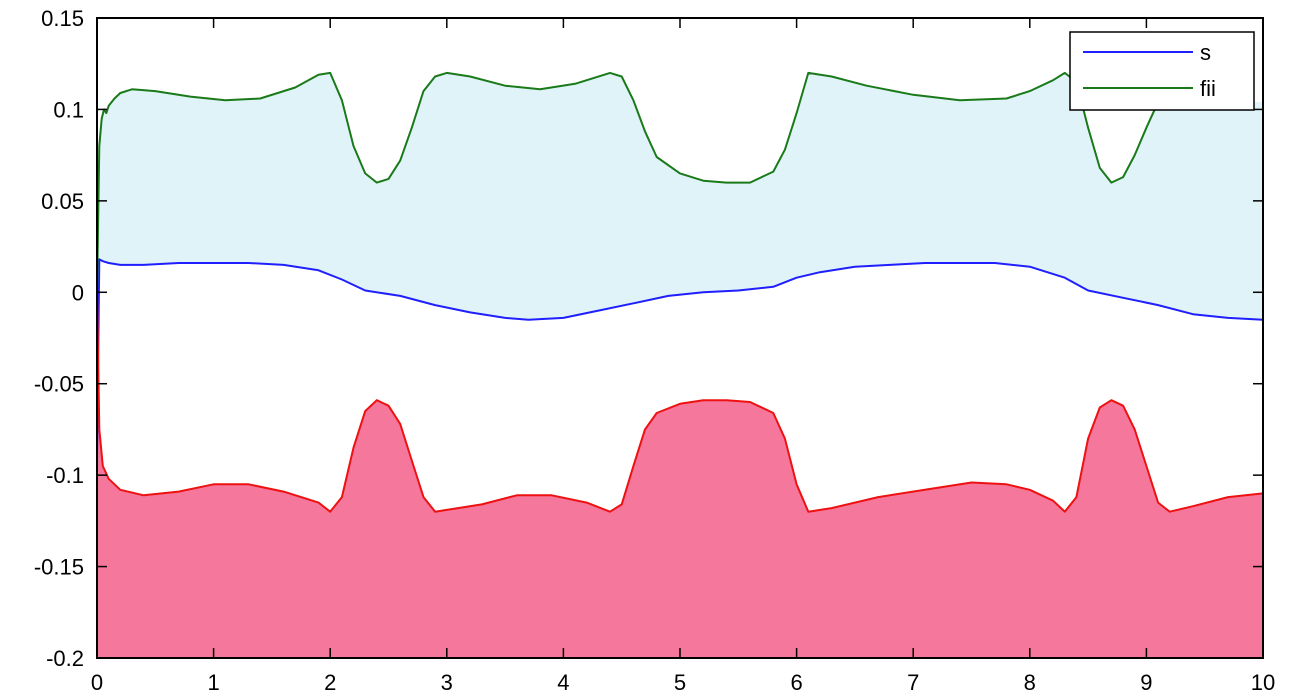  What do you see at coordinates (330, 682) in the screenshot?
I see `x-tick-label: 2` at bounding box center [330, 682].